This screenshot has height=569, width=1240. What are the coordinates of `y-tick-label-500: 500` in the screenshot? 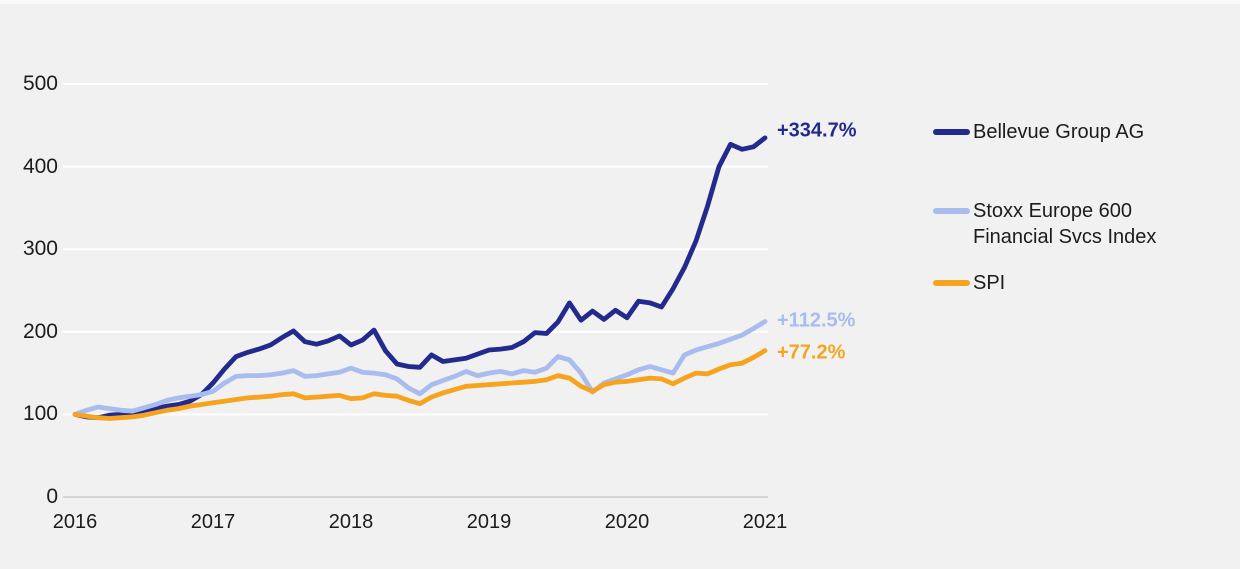 It's located at (40, 83).